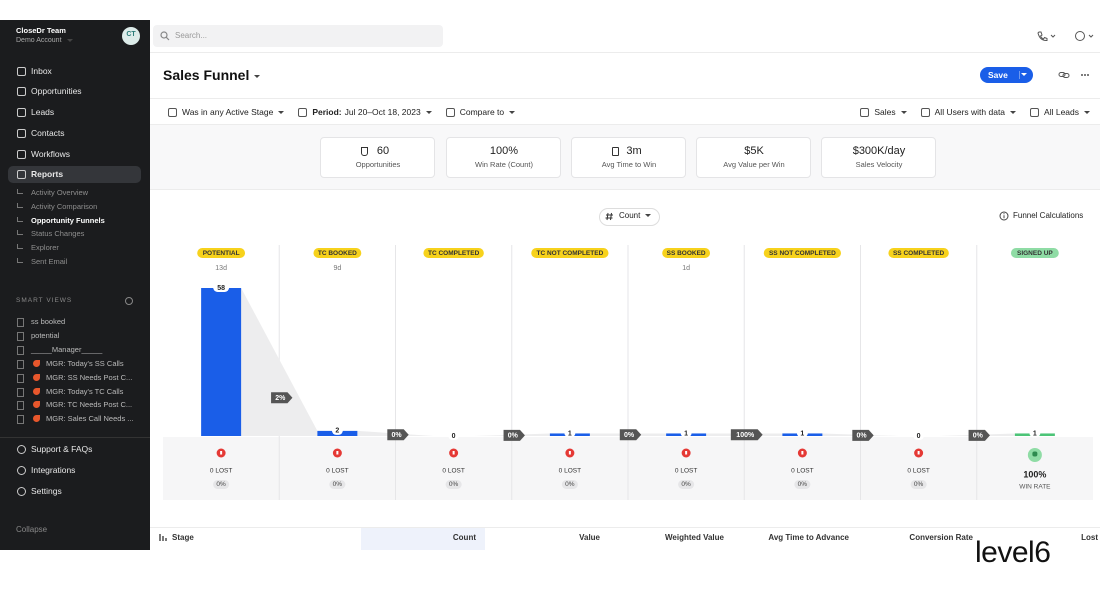 This screenshot has height=589, width=1100. I want to click on column-header: Count, so click(464, 537).